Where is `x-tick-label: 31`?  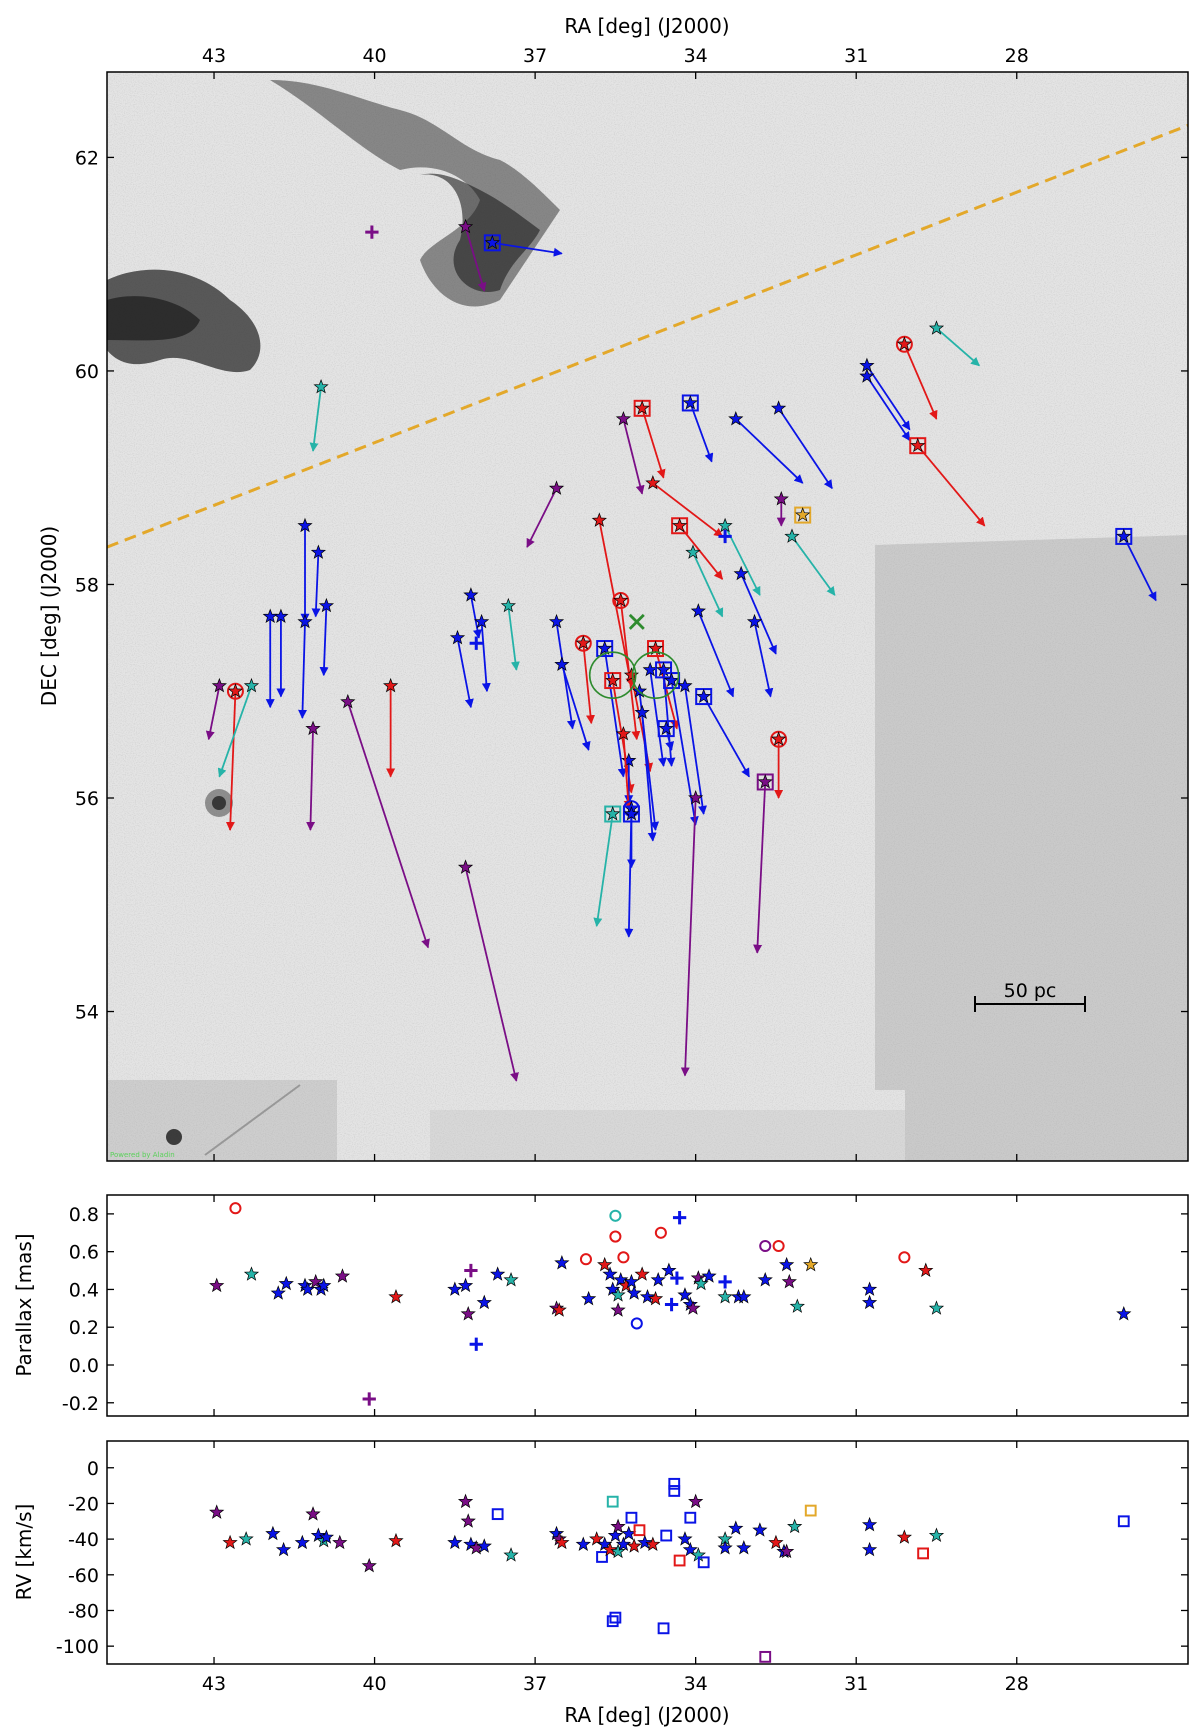 x-tick-label: 31 is located at coordinates (856, 1684).